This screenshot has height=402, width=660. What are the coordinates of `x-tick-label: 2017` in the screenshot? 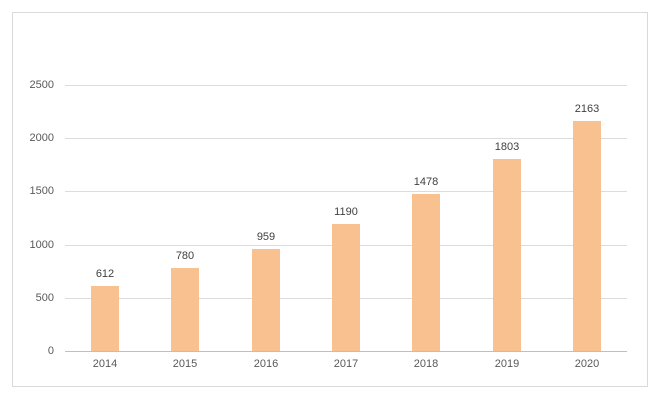 It's located at (346, 364).